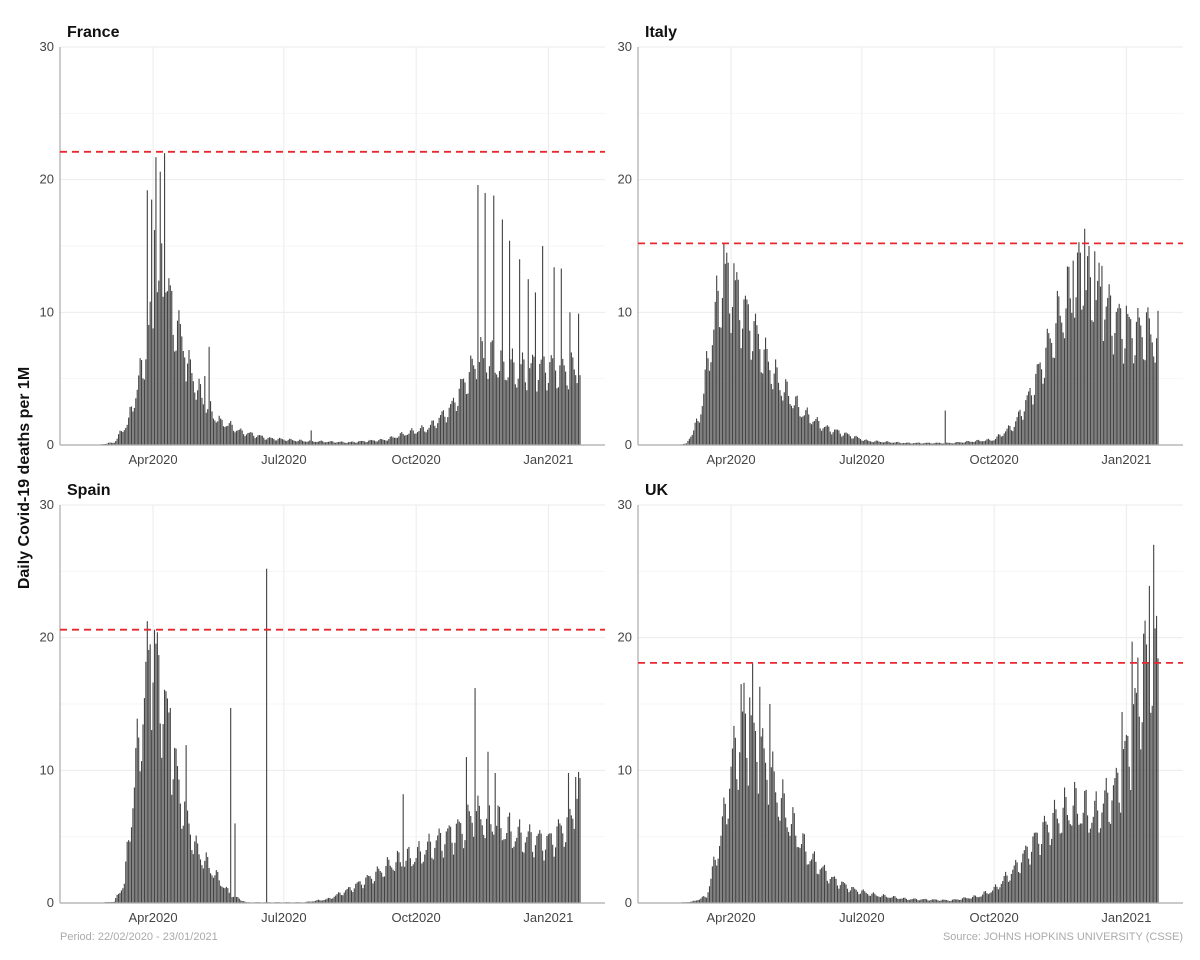  Describe the element at coordinates (416, 917) in the screenshot. I see `x-tick-label: Oct2020` at that location.